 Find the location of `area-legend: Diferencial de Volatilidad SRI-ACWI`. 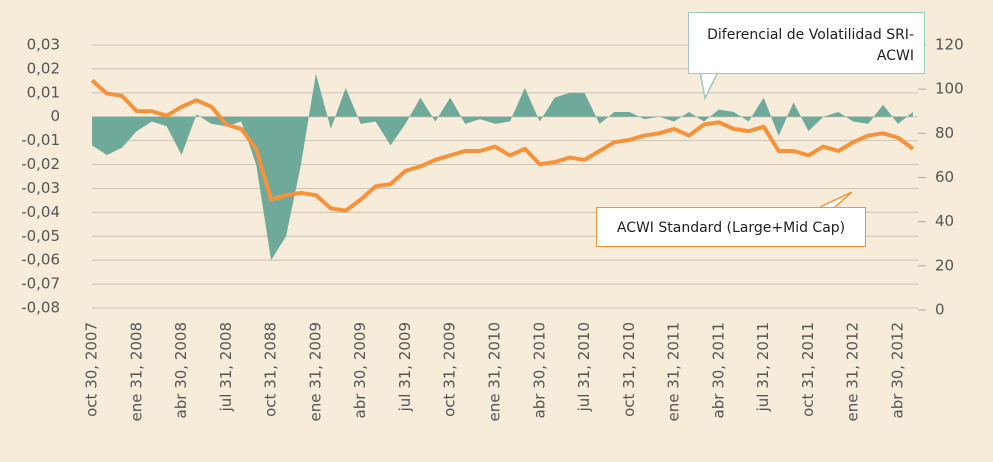

area-legend: Diferencial de Volatilidad SRI-ACWI is located at coordinates (806, 43).